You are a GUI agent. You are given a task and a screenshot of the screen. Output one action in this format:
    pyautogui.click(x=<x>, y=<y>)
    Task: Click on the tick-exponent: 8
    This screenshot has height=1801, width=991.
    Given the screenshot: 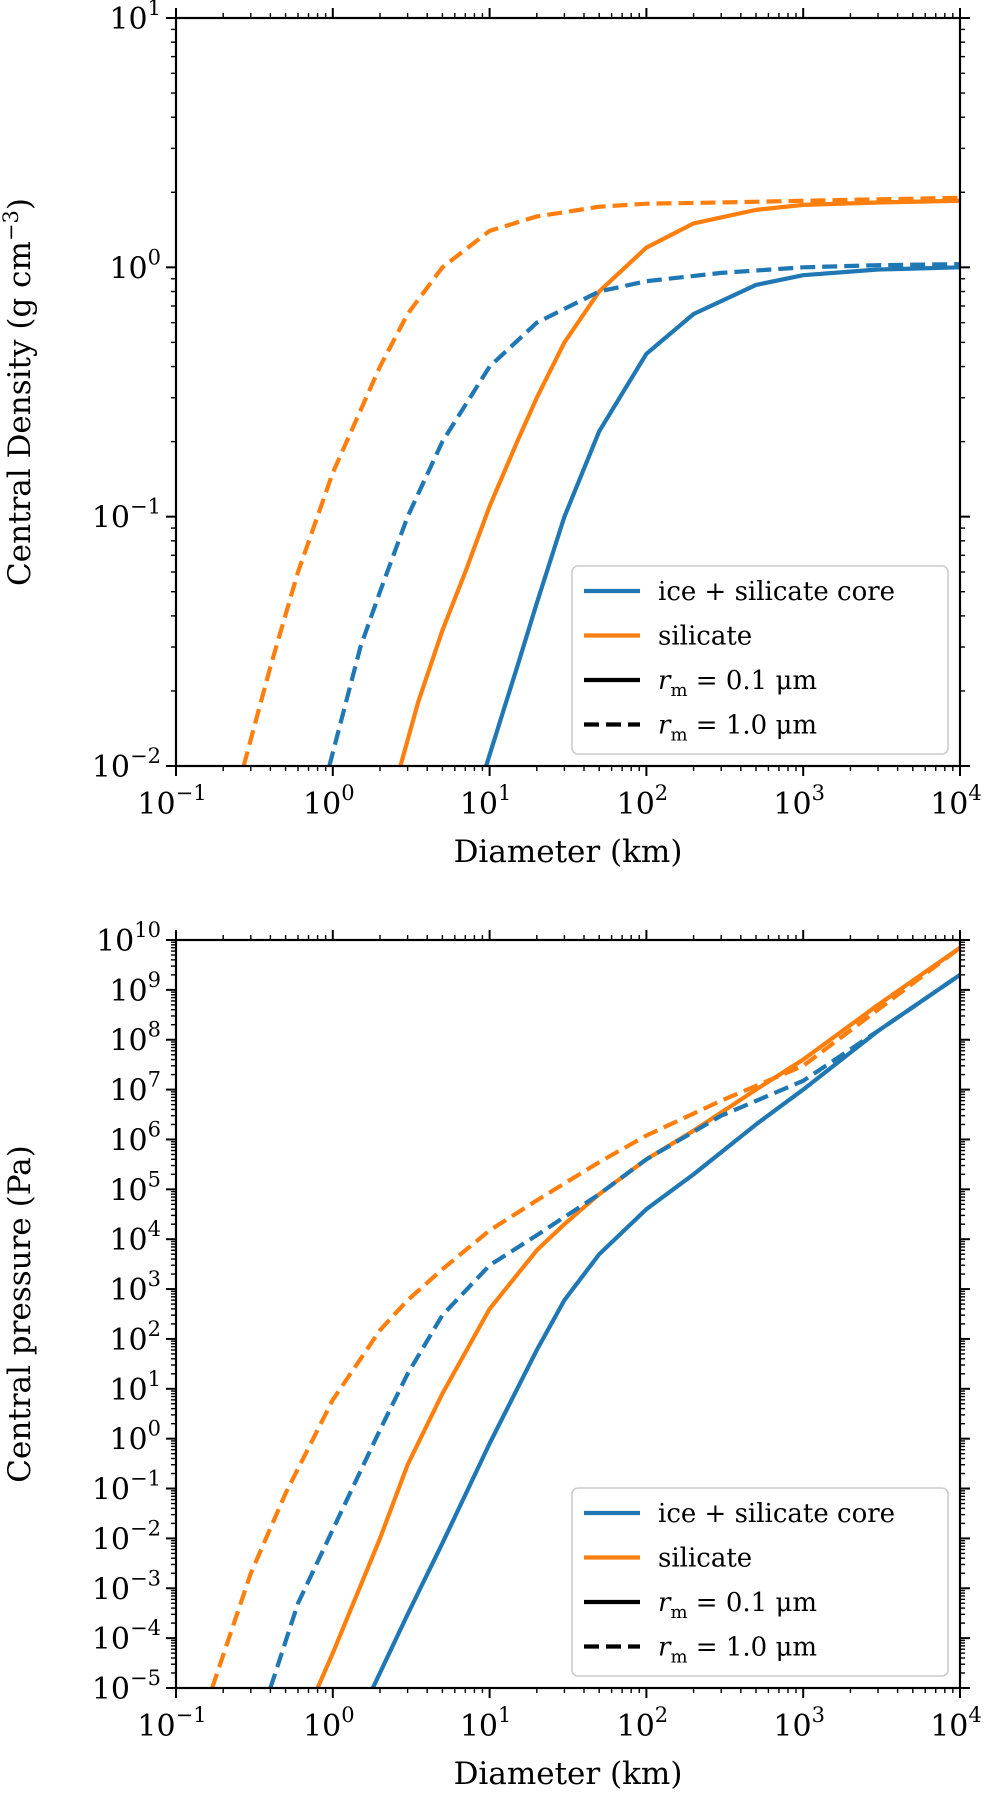 What is the action you would take?
    pyautogui.click(x=154, y=1030)
    